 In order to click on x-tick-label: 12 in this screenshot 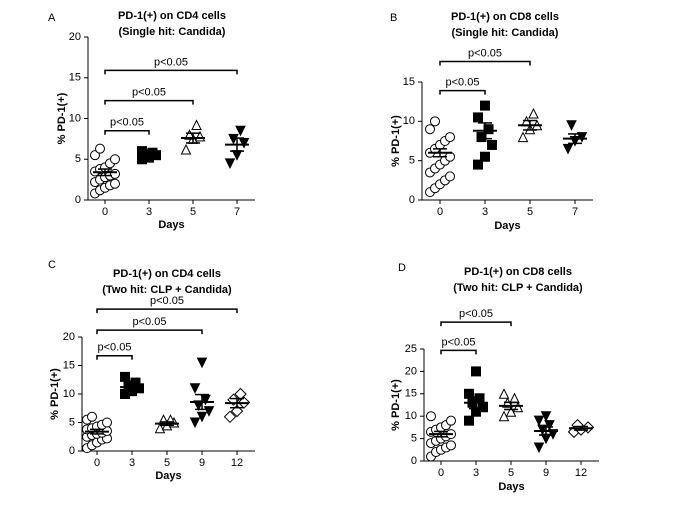, I will do `click(581, 473)`.